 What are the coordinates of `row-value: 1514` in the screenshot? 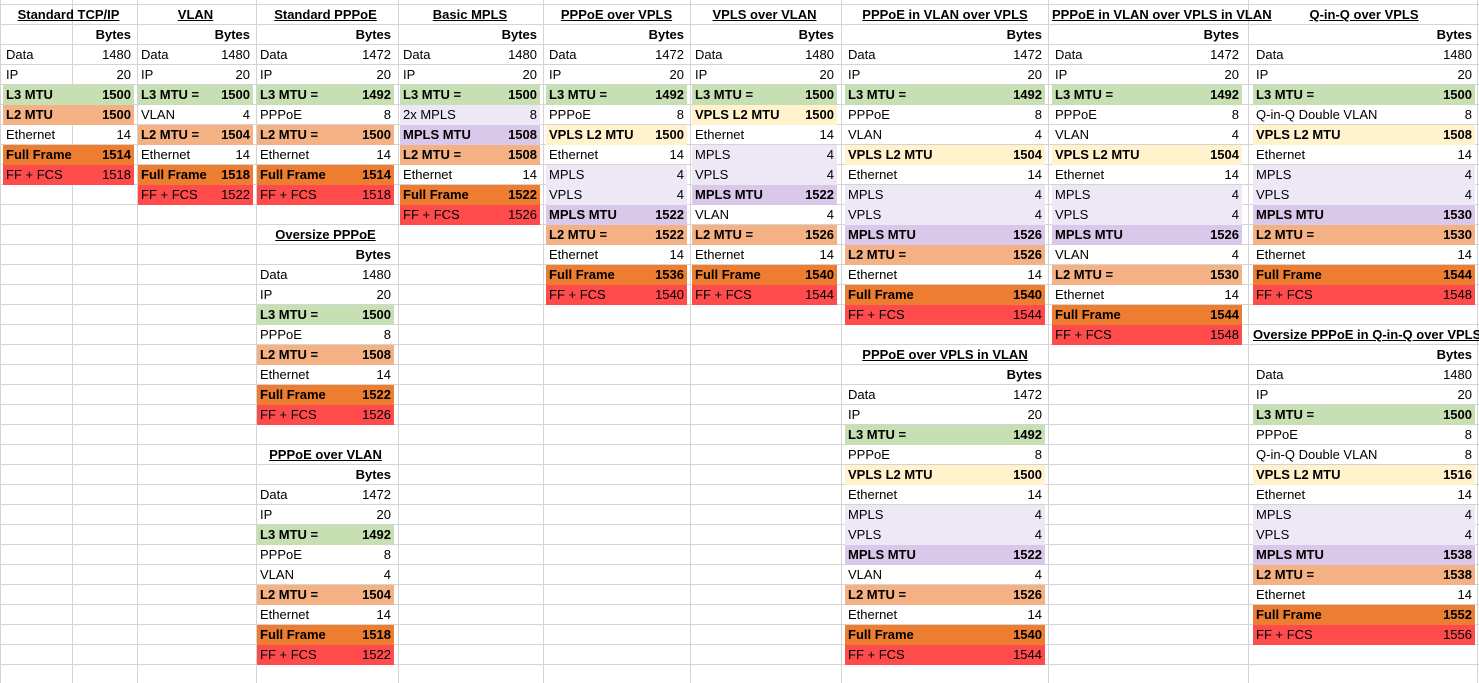 It's located at (376, 174).